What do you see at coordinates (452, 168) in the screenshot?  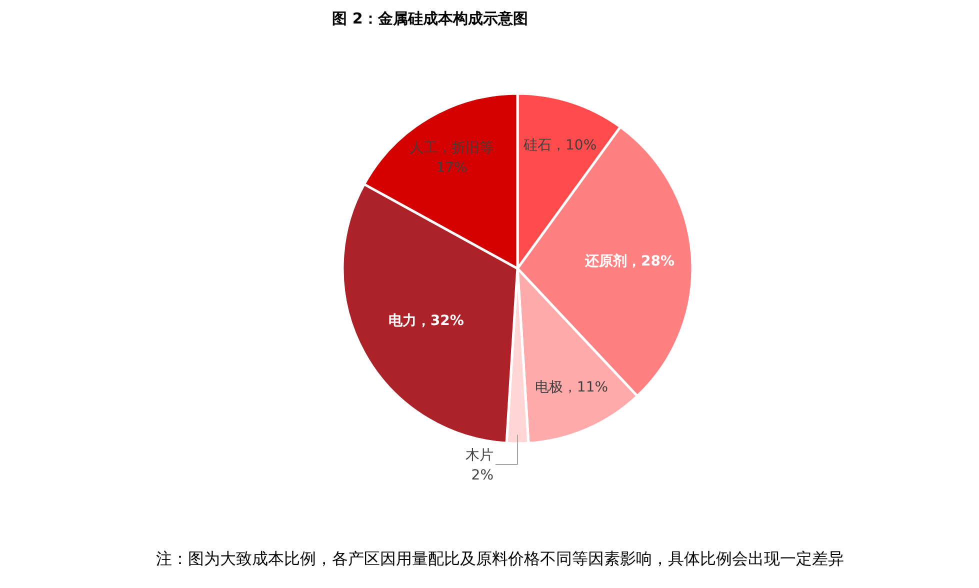 I see `data-label: 17%` at bounding box center [452, 168].